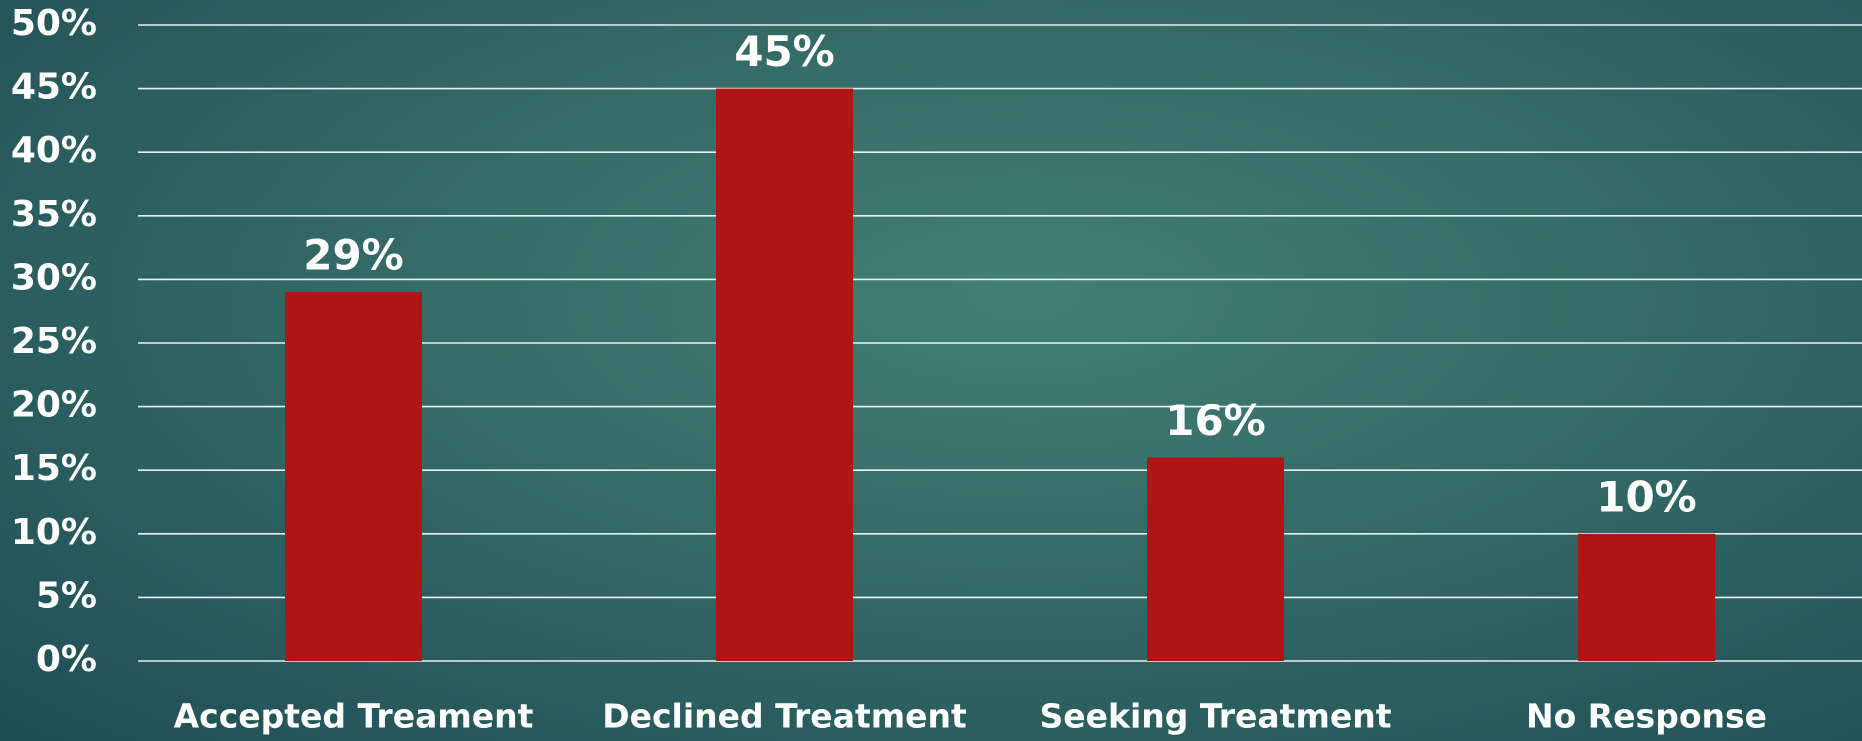  I want to click on data-label: 29%, so click(353, 255).